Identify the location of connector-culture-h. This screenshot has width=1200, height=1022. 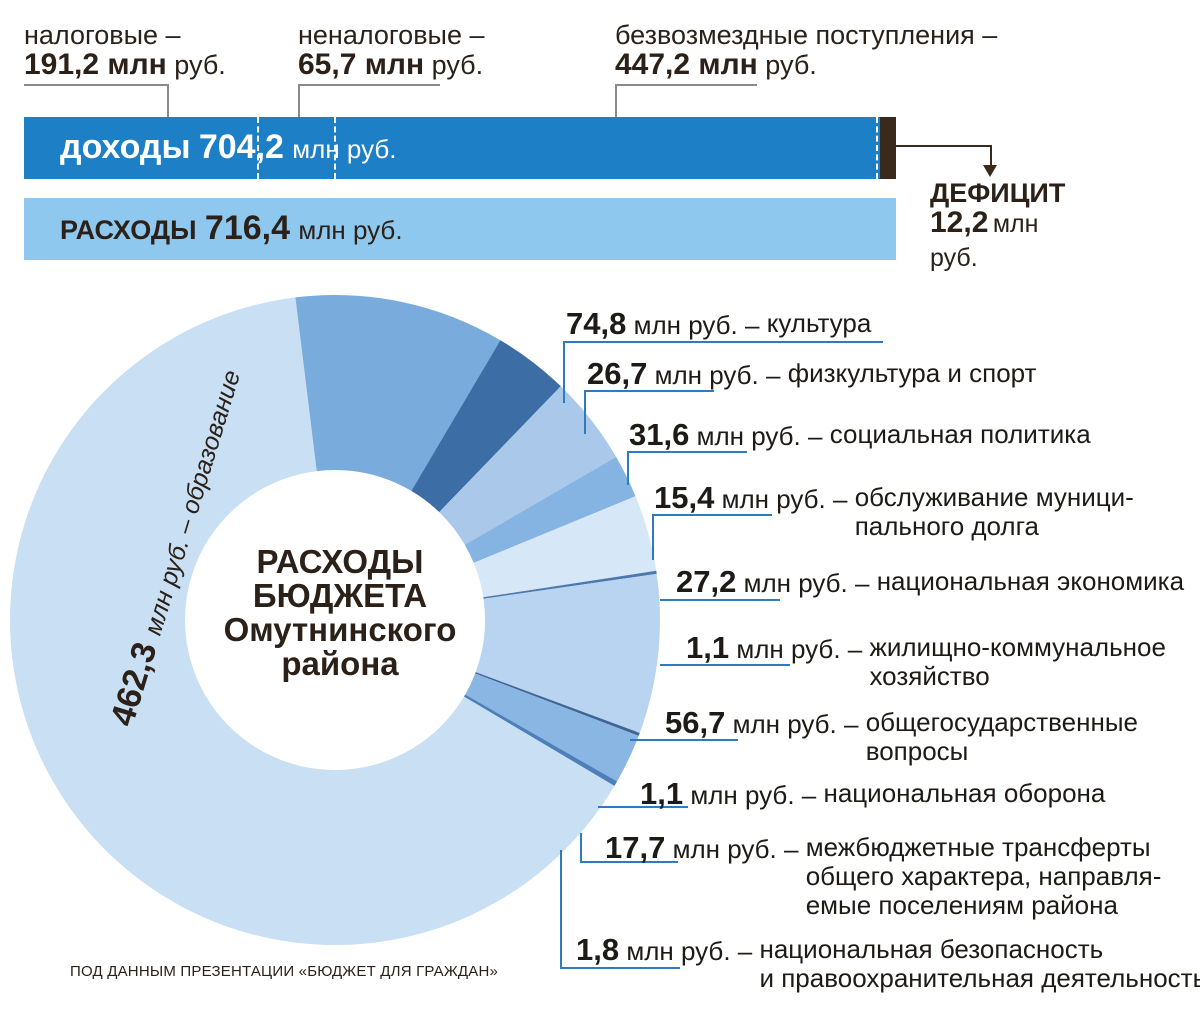
(723, 342).